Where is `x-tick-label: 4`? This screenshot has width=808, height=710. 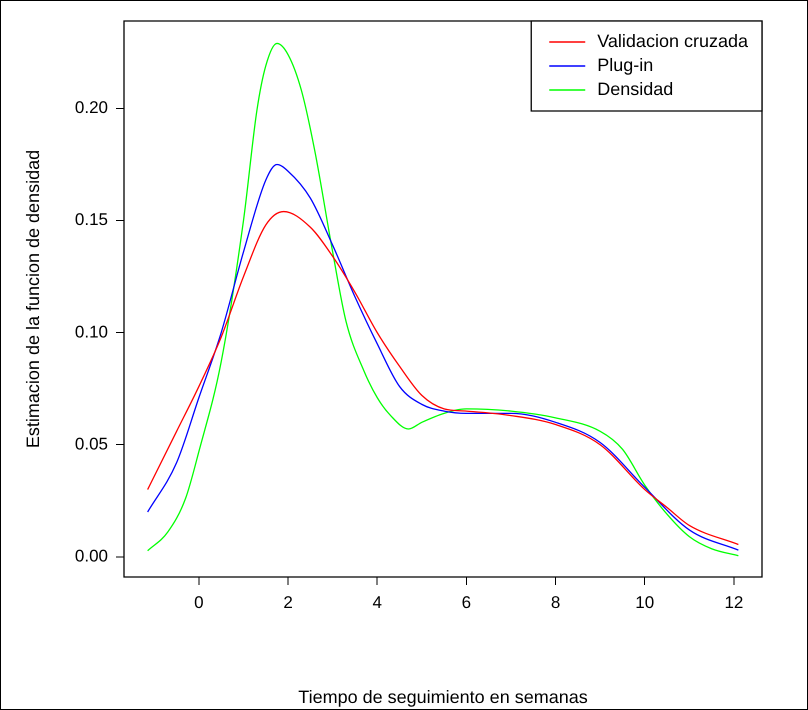 x-tick-label: 4 is located at coordinates (377, 602).